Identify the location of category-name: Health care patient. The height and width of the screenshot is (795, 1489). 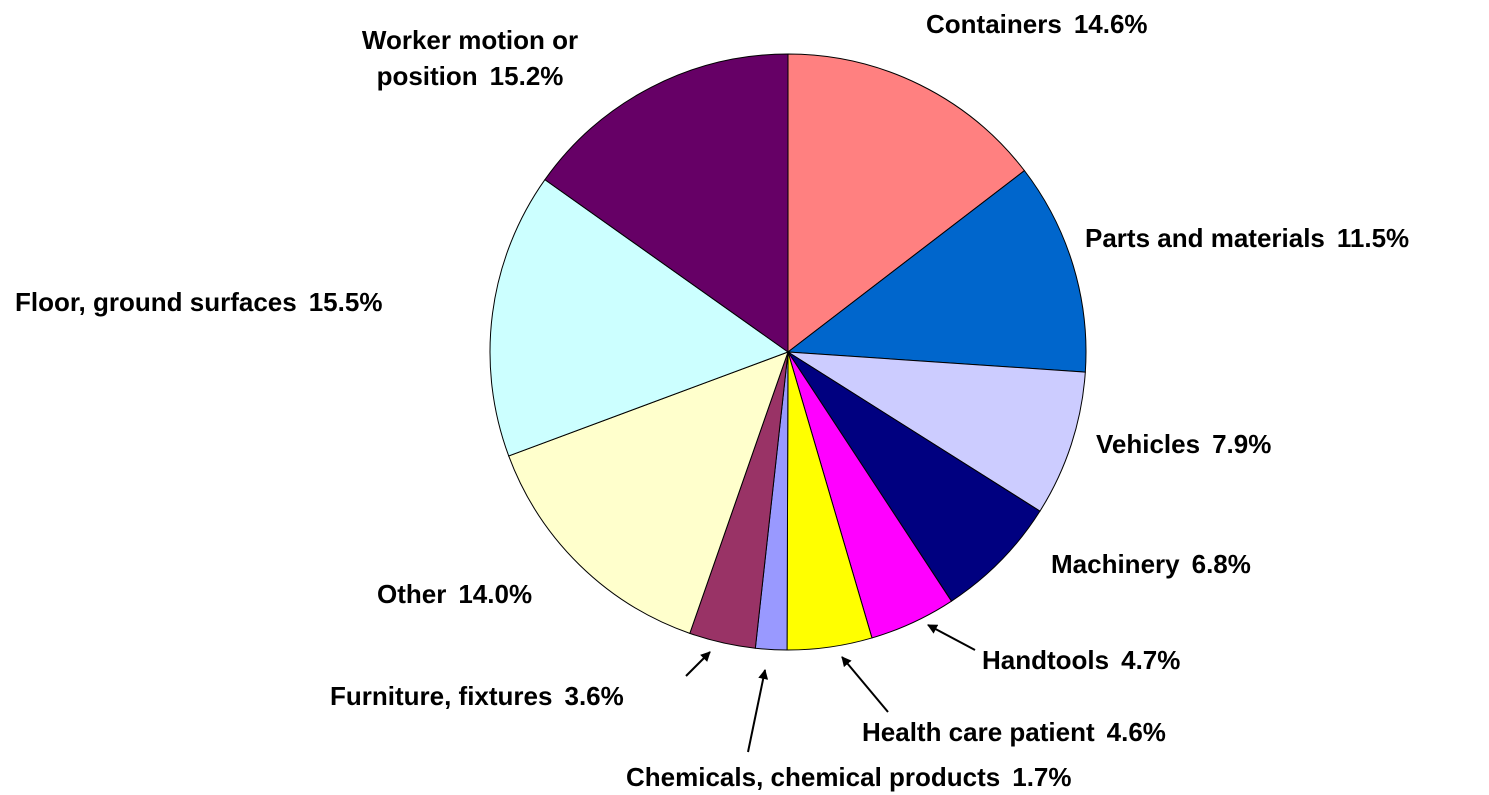
(978, 732).